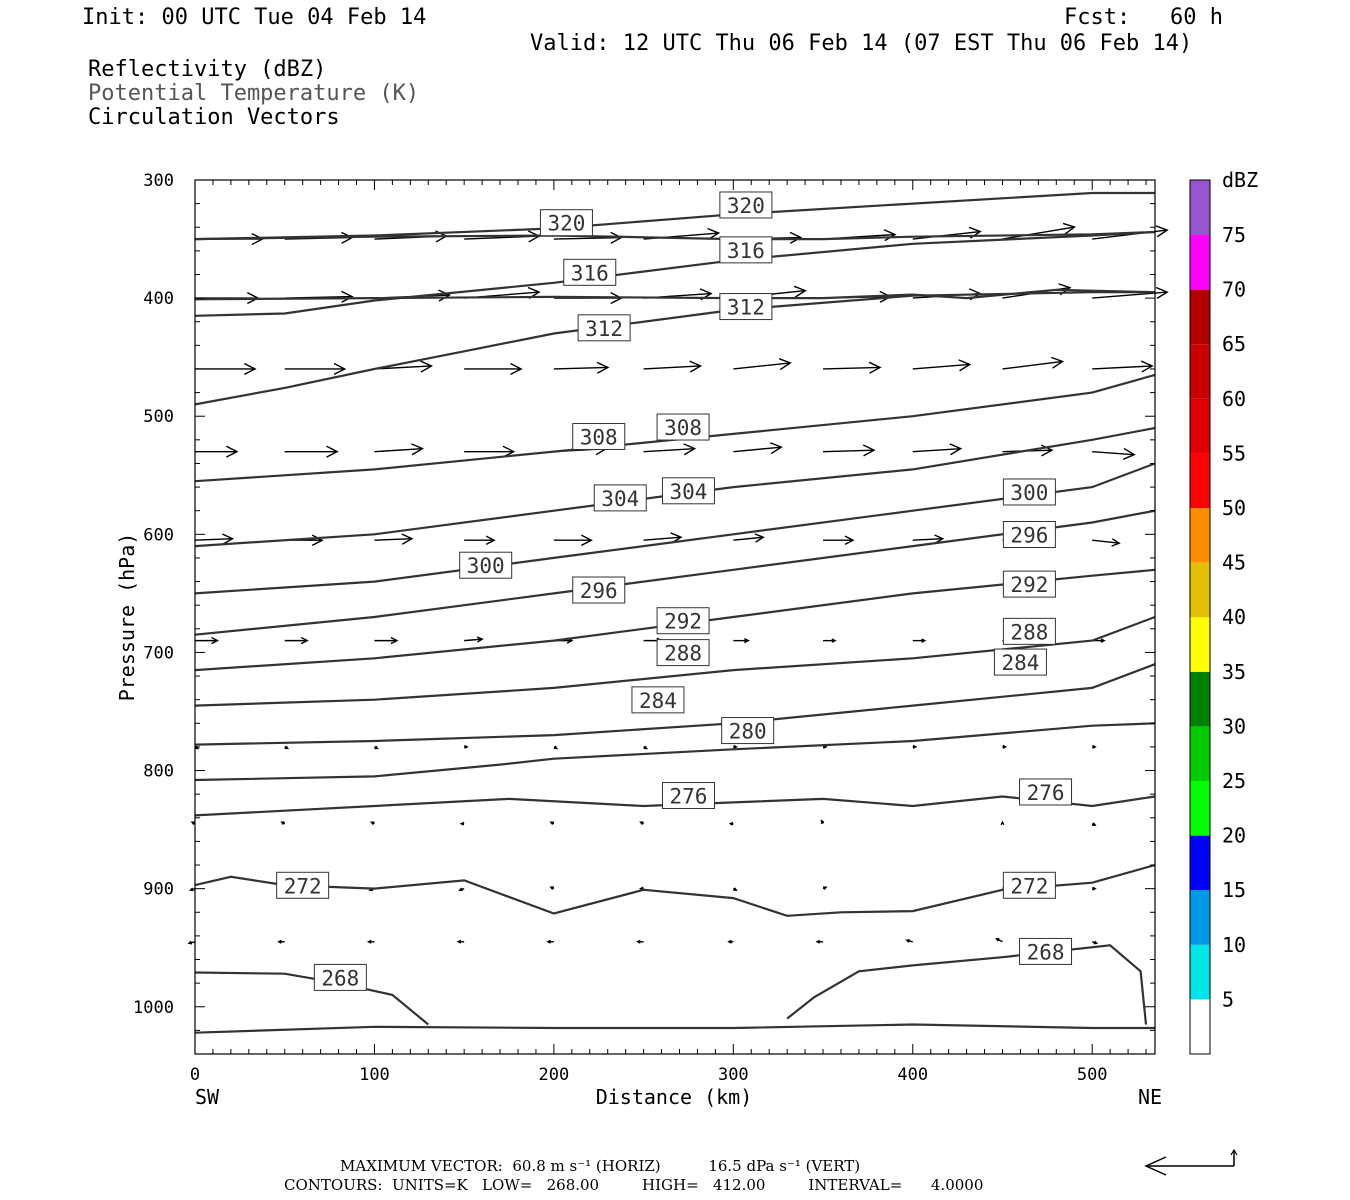 The width and height of the screenshot is (1350, 1200). What do you see at coordinates (254, 93) in the screenshot?
I see `field-potential-temperature: Potential Temperature (K)` at bounding box center [254, 93].